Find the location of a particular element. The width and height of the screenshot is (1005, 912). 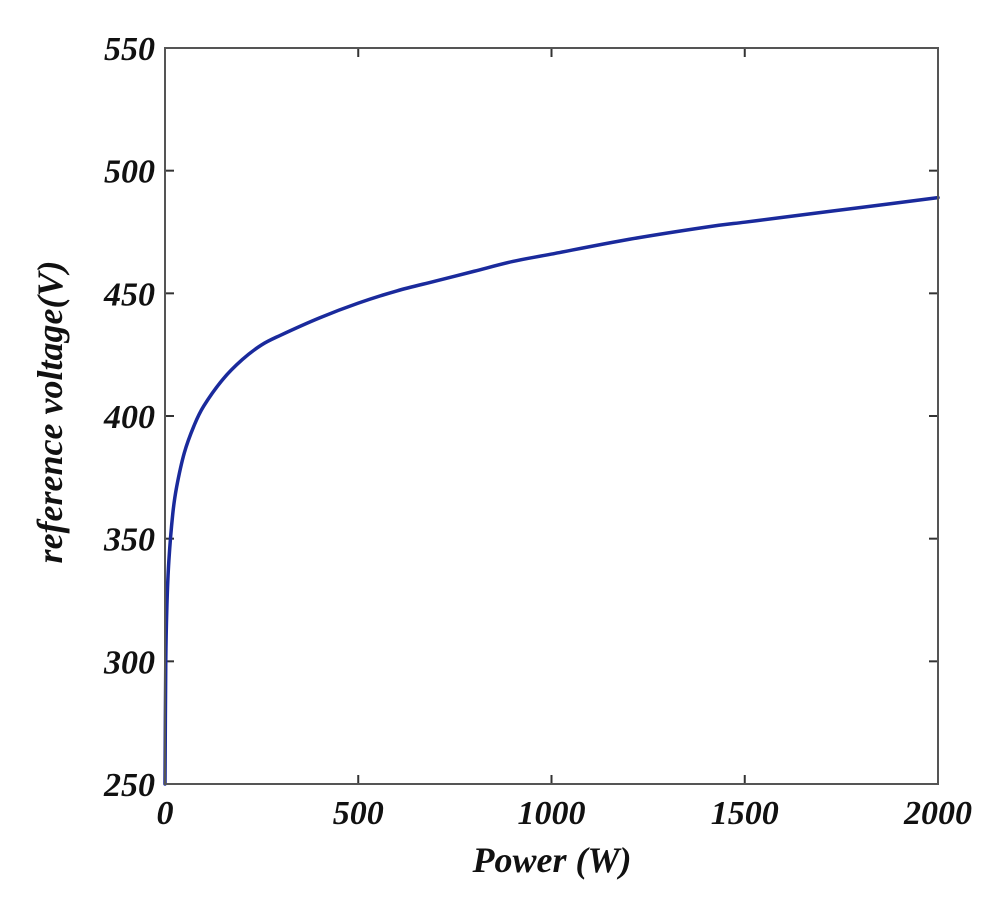

y-tick-label: 400 is located at coordinates (129, 417).